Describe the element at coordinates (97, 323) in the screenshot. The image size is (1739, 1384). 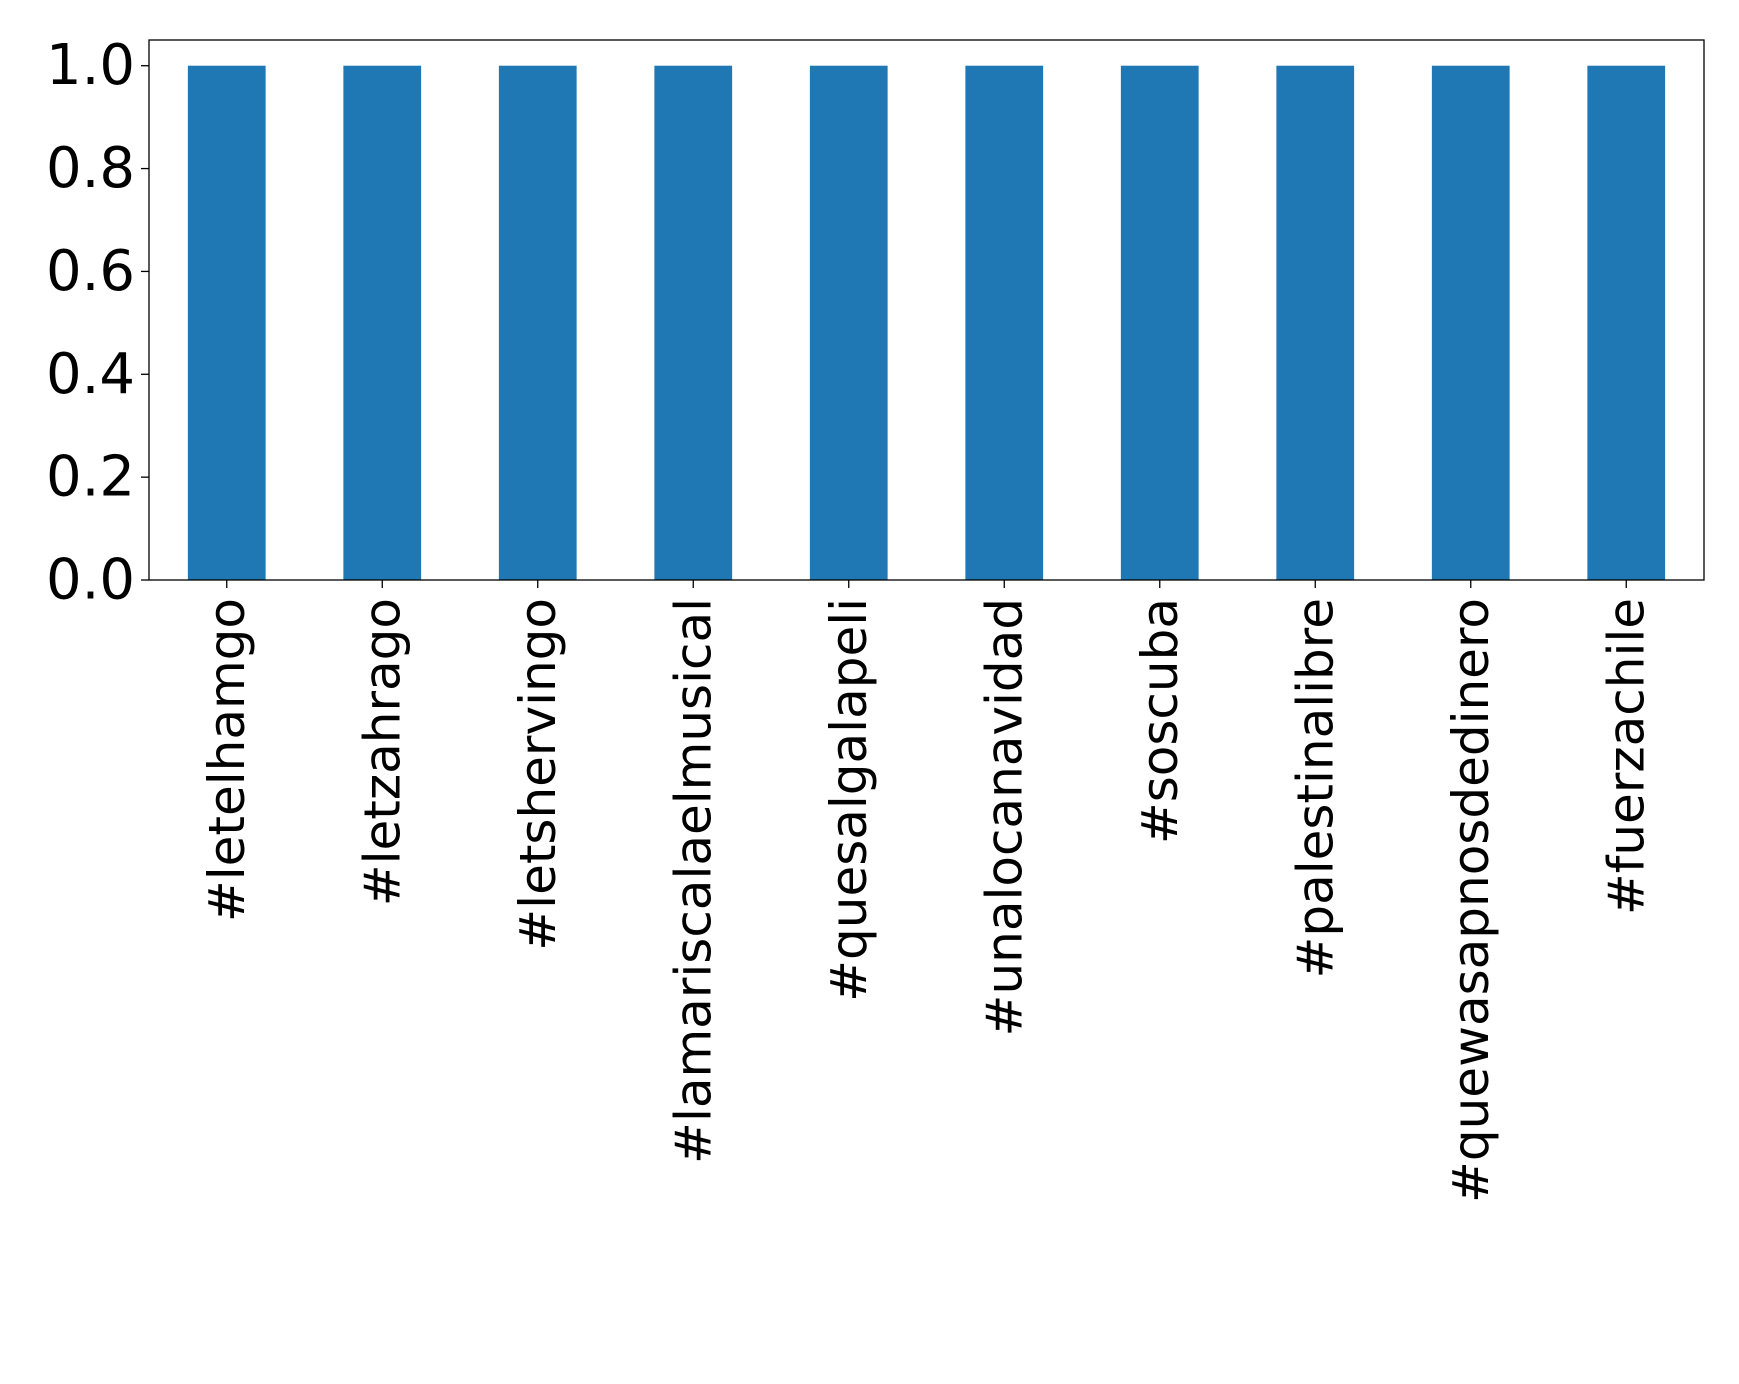
I see `y-axis: 0.0 0.2 0.4 0.6 0.8 1.0` at that location.